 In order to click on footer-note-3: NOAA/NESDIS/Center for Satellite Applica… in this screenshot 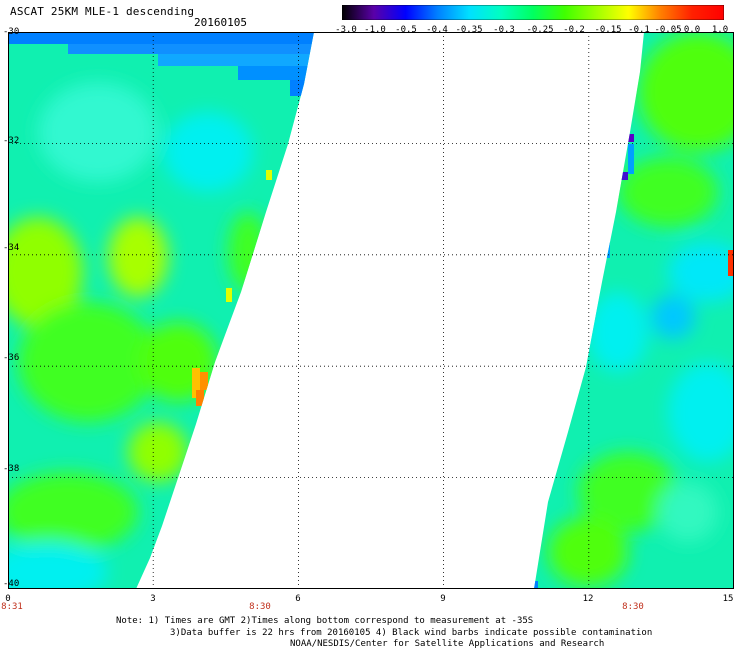, I will do `click(447, 644)`.